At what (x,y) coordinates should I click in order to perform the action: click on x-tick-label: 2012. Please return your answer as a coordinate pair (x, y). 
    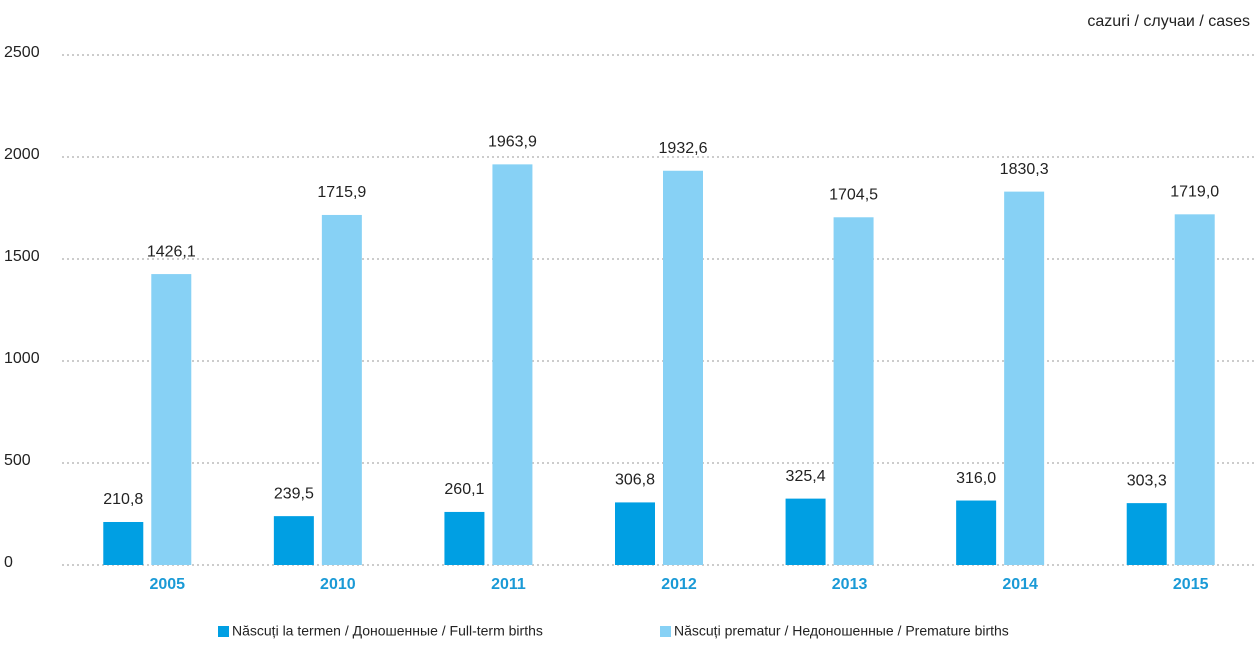
    Looking at the image, I should click on (679, 584).